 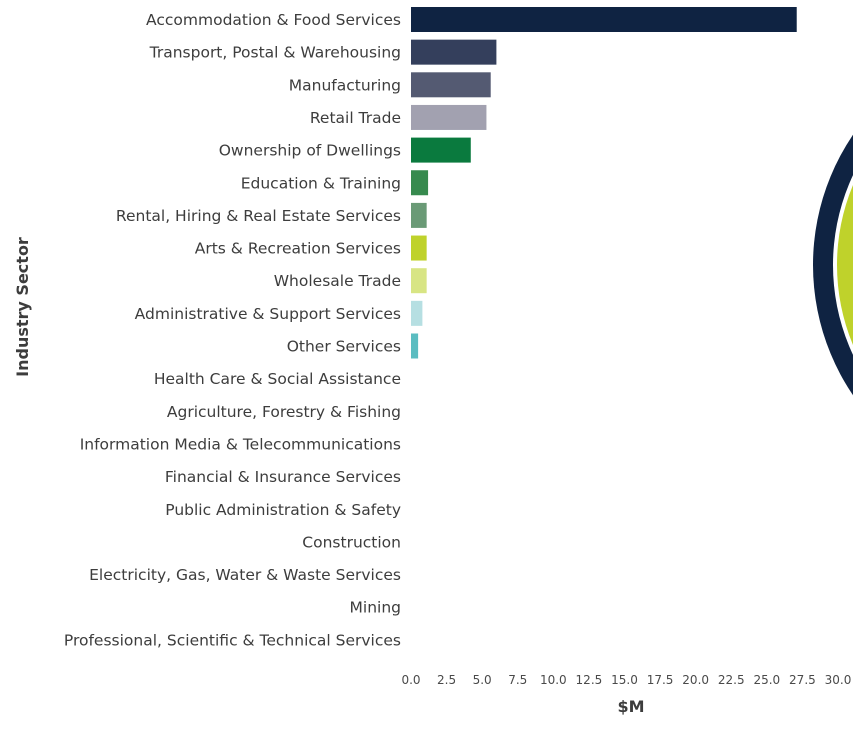 I want to click on ring-inner, so click(x=845, y=265).